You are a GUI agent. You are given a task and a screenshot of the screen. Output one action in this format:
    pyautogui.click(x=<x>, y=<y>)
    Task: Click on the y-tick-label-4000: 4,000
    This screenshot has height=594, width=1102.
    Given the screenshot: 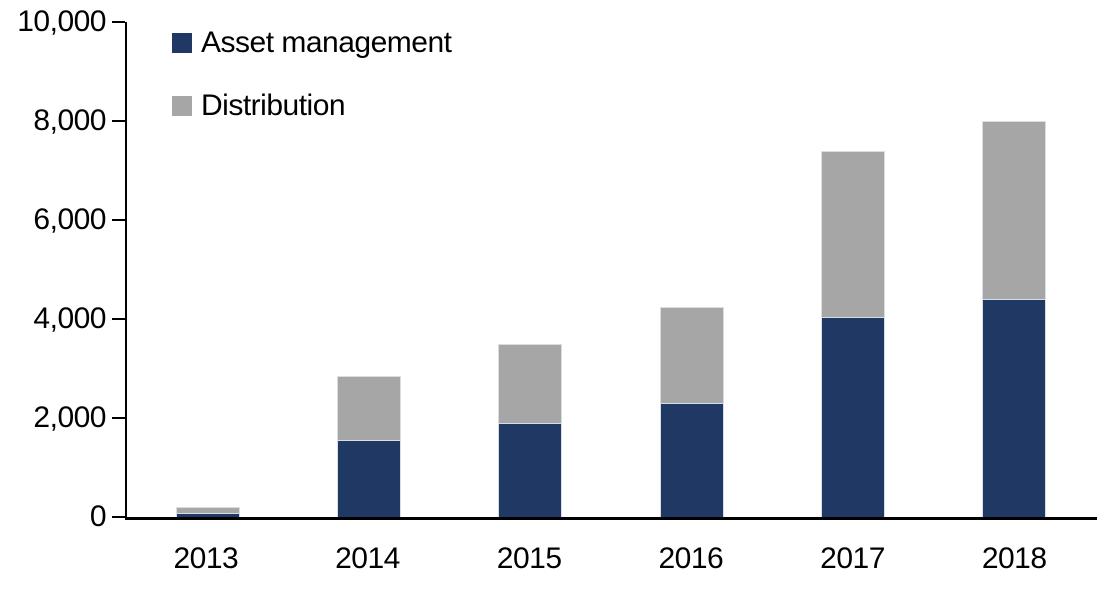 What is the action you would take?
    pyautogui.click(x=69, y=318)
    